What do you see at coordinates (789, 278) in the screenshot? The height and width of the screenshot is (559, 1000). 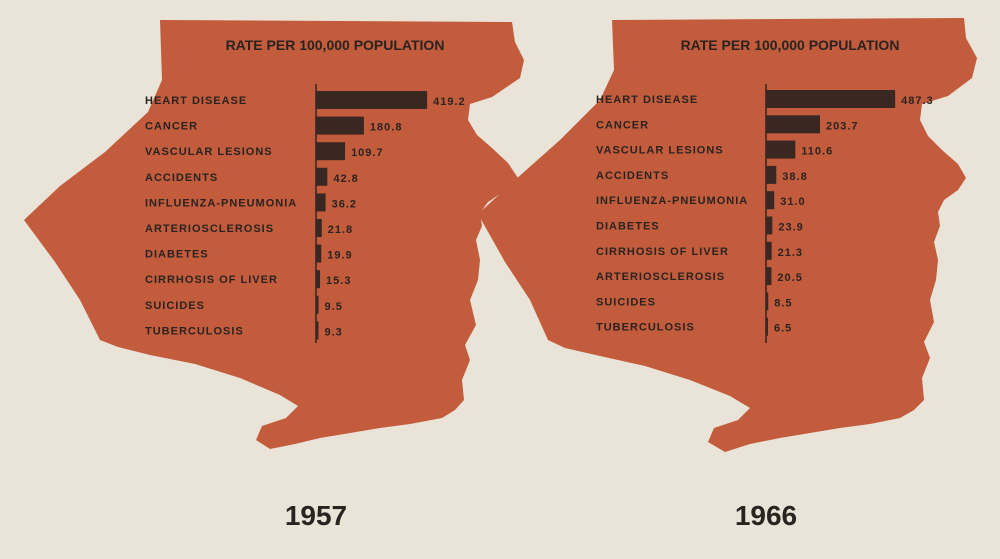 I see `value-label-arteriosclerosis-1966: 20.5` at bounding box center [789, 278].